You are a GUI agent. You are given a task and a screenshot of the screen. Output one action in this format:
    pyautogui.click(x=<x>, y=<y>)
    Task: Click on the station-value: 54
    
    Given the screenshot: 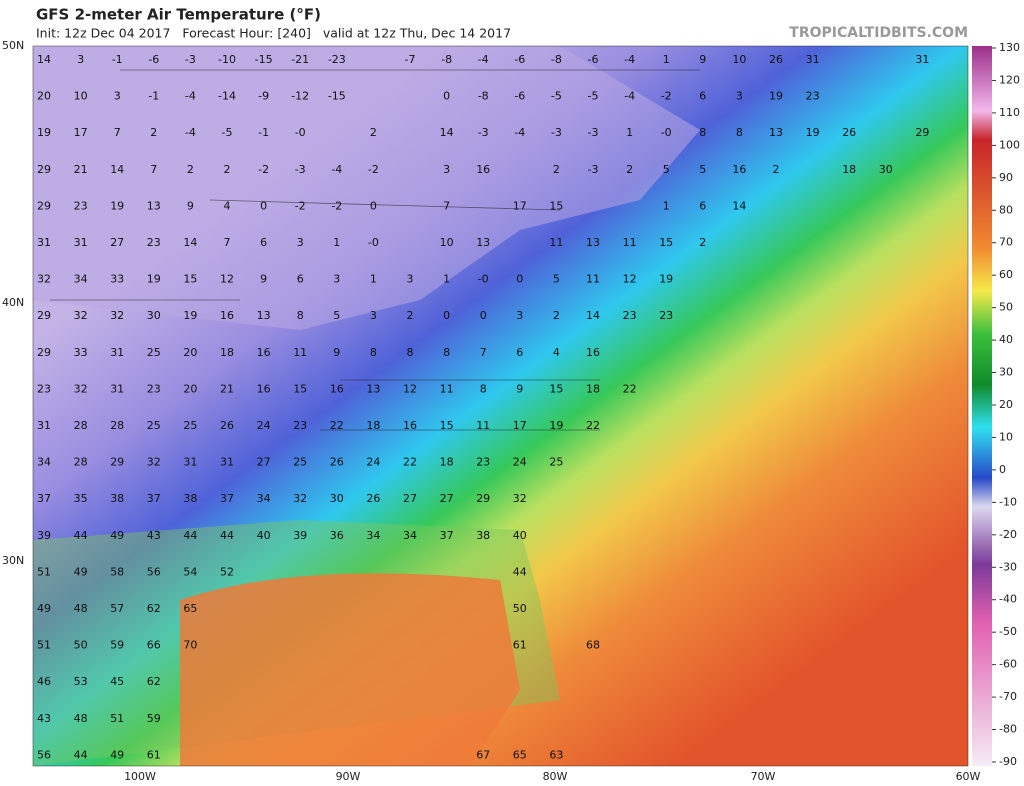 What is the action you would take?
    pyautogui.click(x=190, y=571)
    